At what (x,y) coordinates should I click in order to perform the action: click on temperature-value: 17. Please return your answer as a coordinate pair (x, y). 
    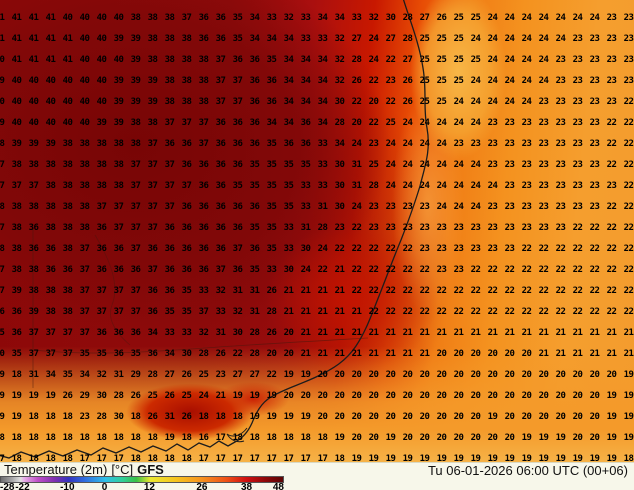
    Looking at the image, I should click on (2, 458).